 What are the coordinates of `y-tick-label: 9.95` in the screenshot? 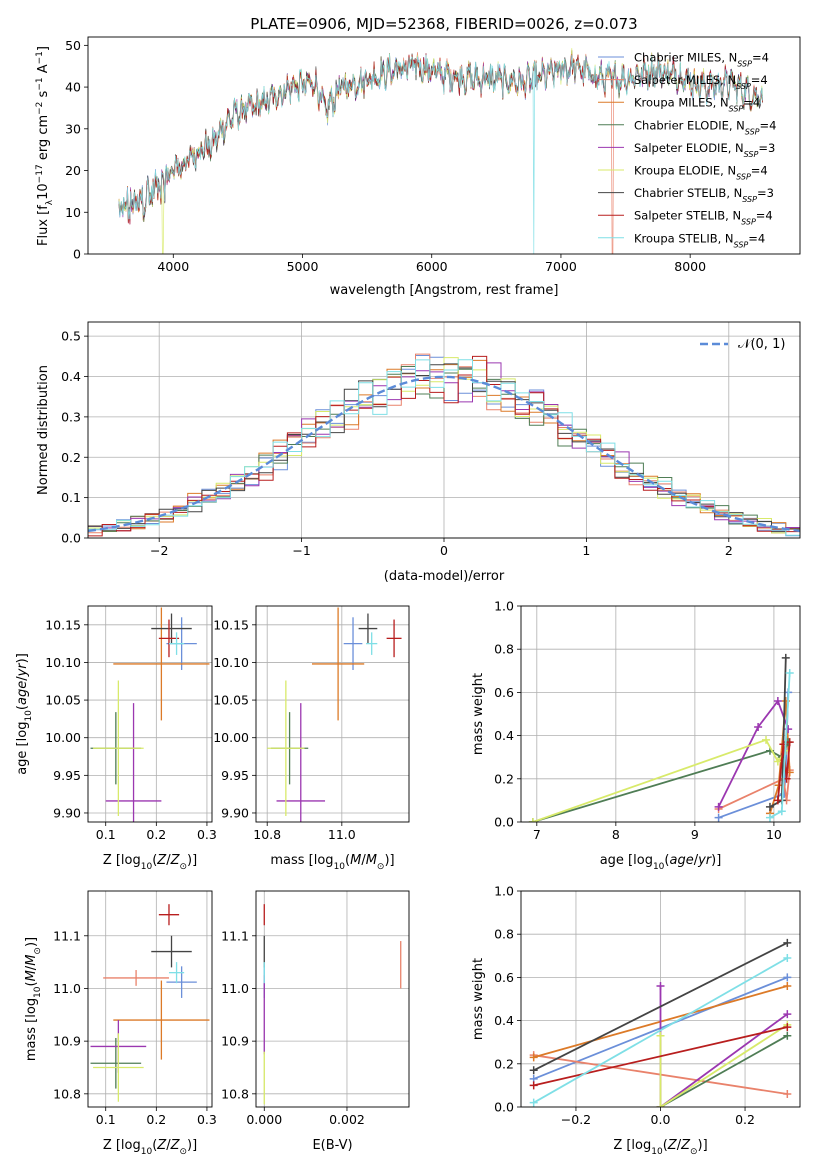 It's located at (235, 775).